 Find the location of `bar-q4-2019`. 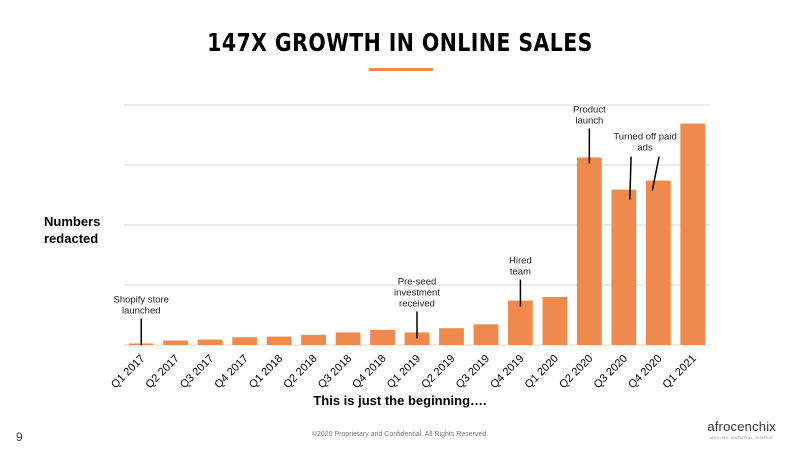

bar-q4-2019 is located at coordinates (520, 322).